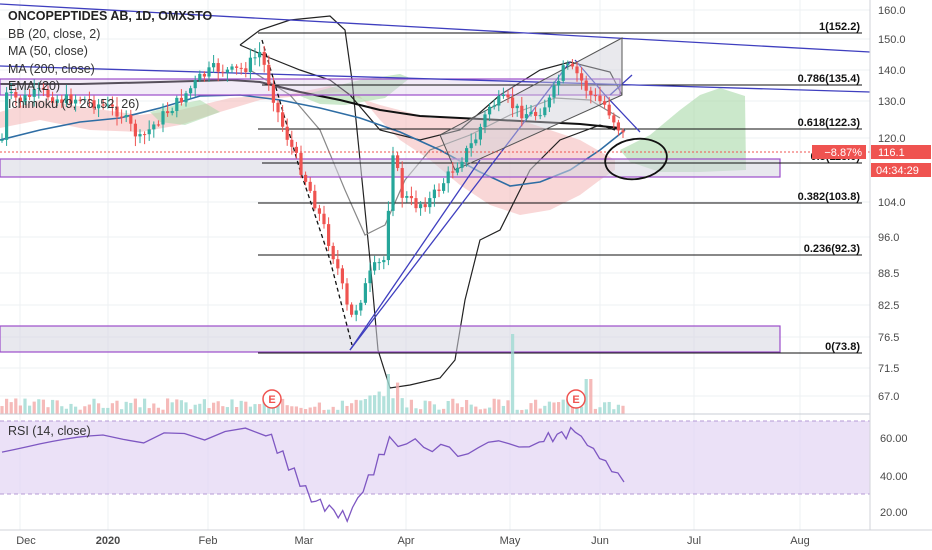  Describe the element at coordinates (839, 27) in the screenshot. I see `fib-level-label: 1(152.2)` at that location.